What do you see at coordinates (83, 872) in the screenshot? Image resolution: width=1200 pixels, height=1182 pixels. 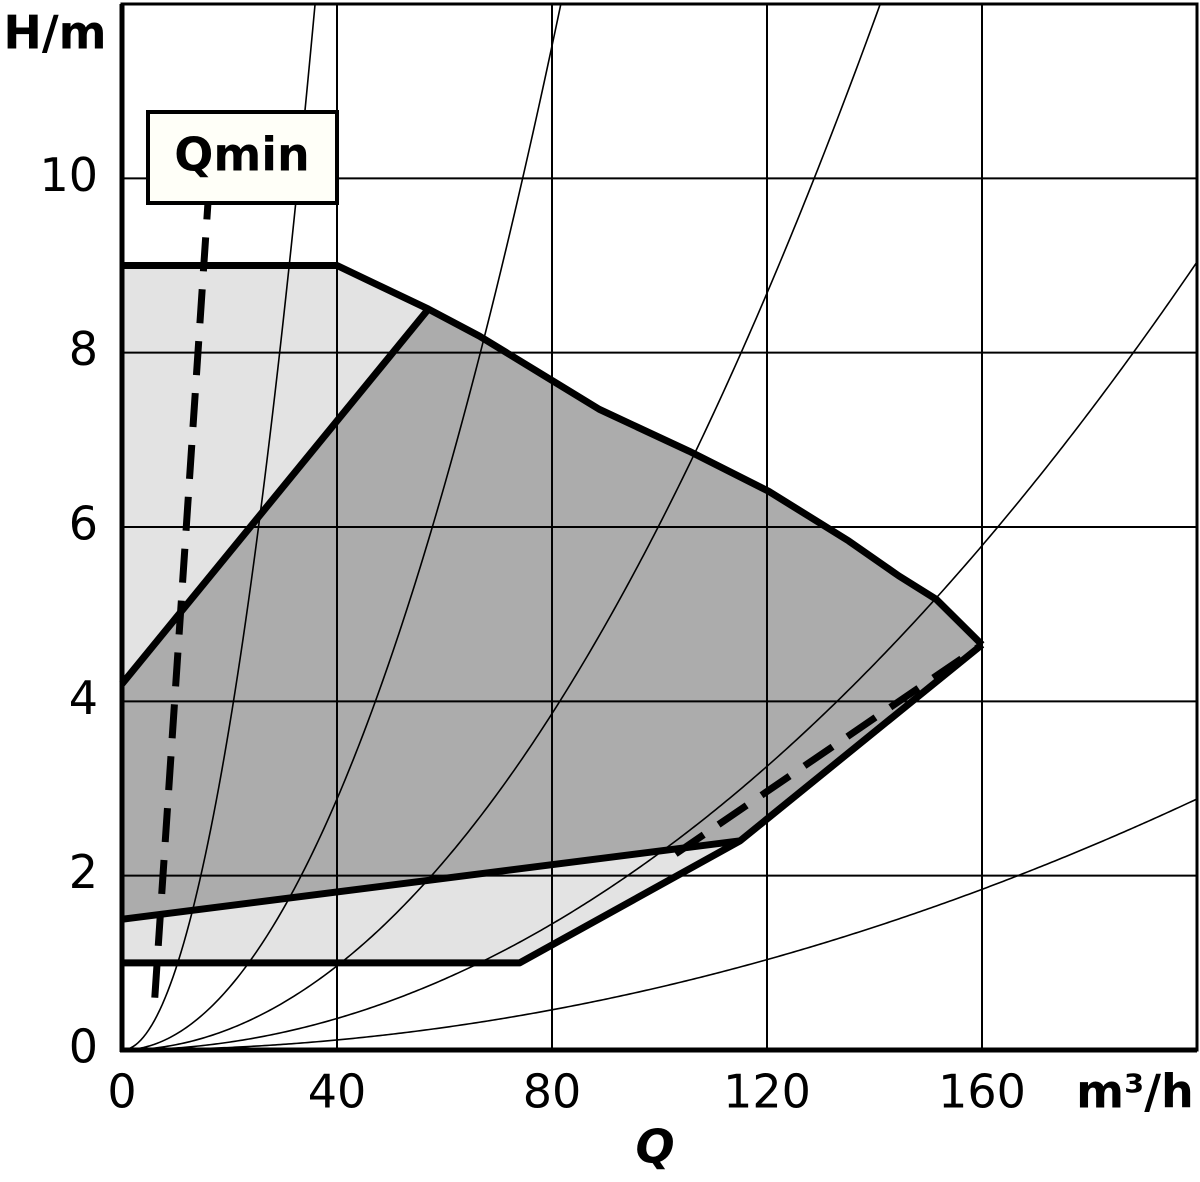 I see `y-tick-label: 2` at bounding box center [83, 872].